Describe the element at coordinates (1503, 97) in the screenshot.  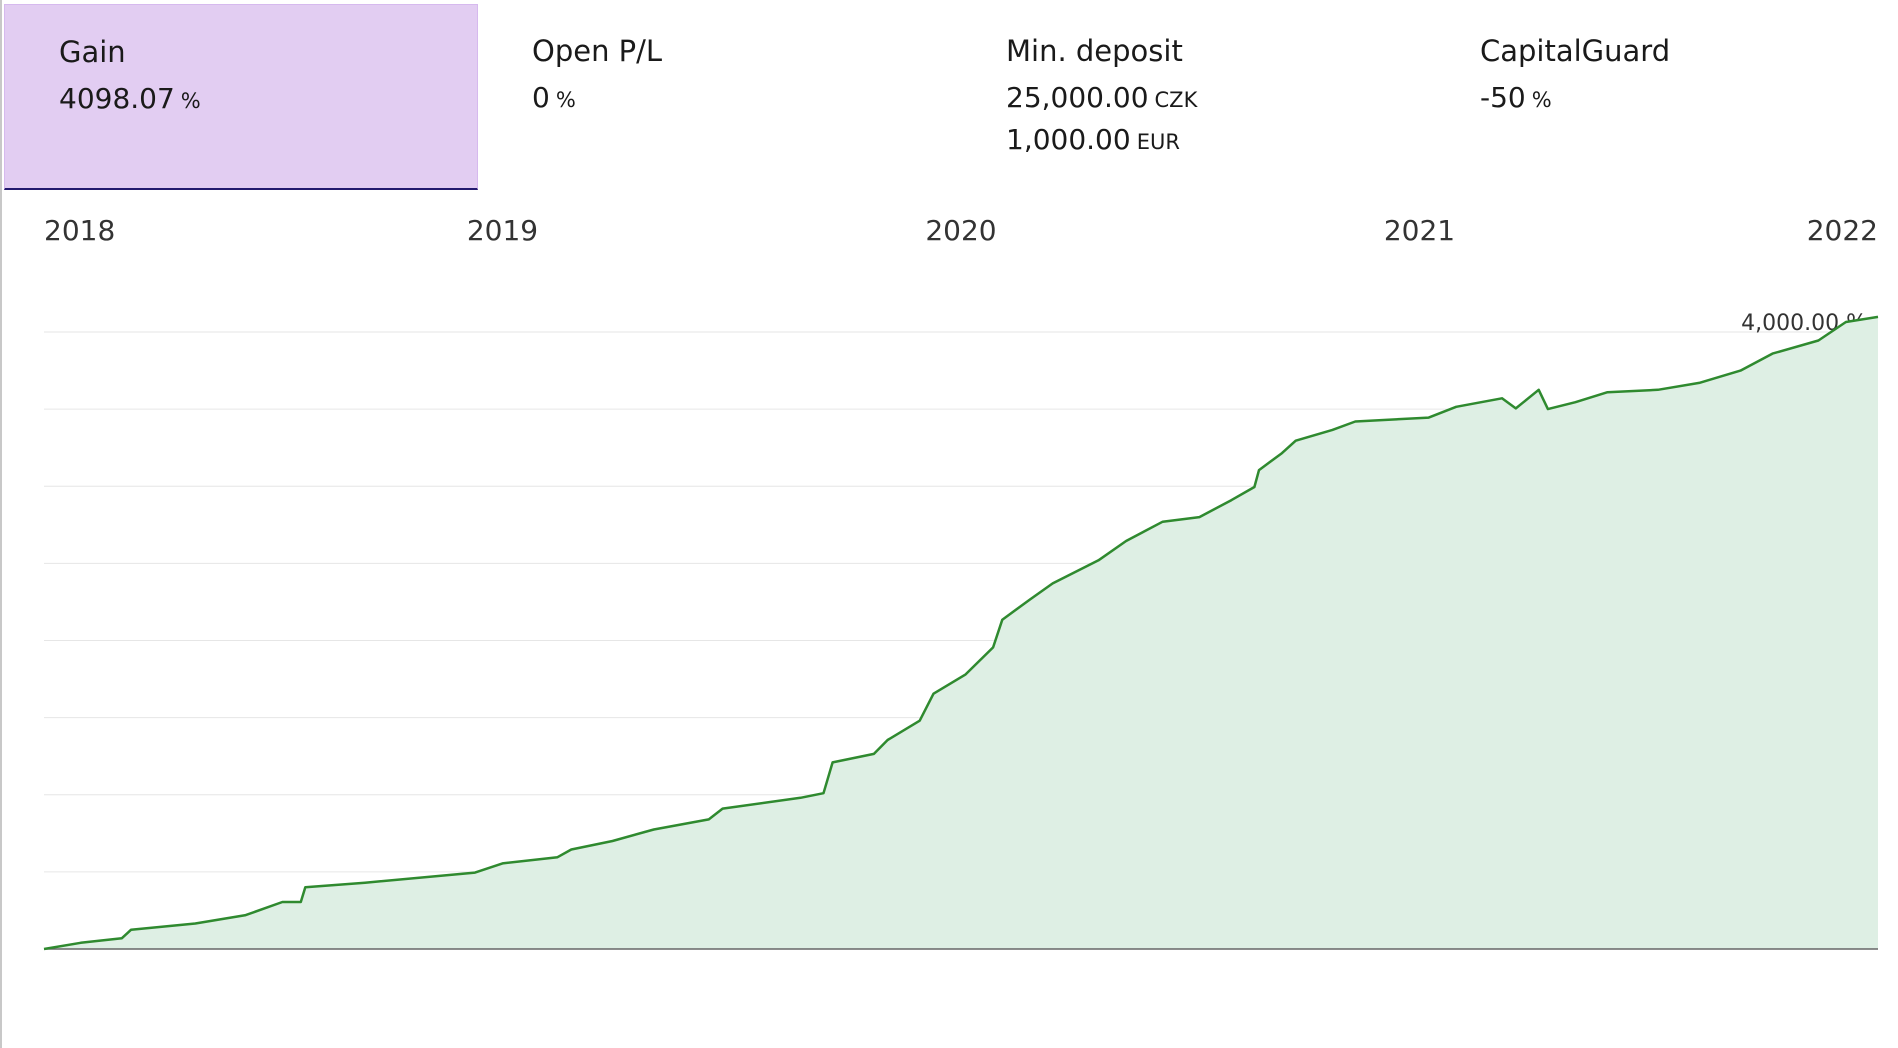
I see `stat-value: -50` at that location.